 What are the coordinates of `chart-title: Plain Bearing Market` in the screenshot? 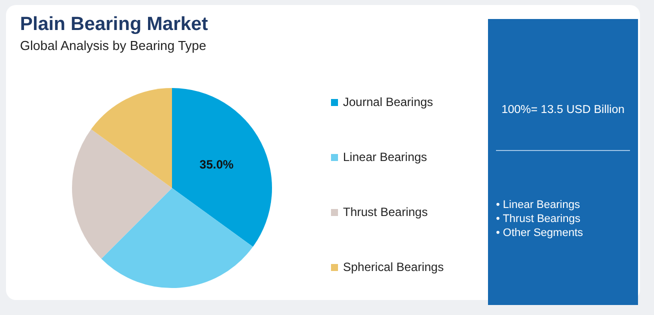 It's located at (114, 25).